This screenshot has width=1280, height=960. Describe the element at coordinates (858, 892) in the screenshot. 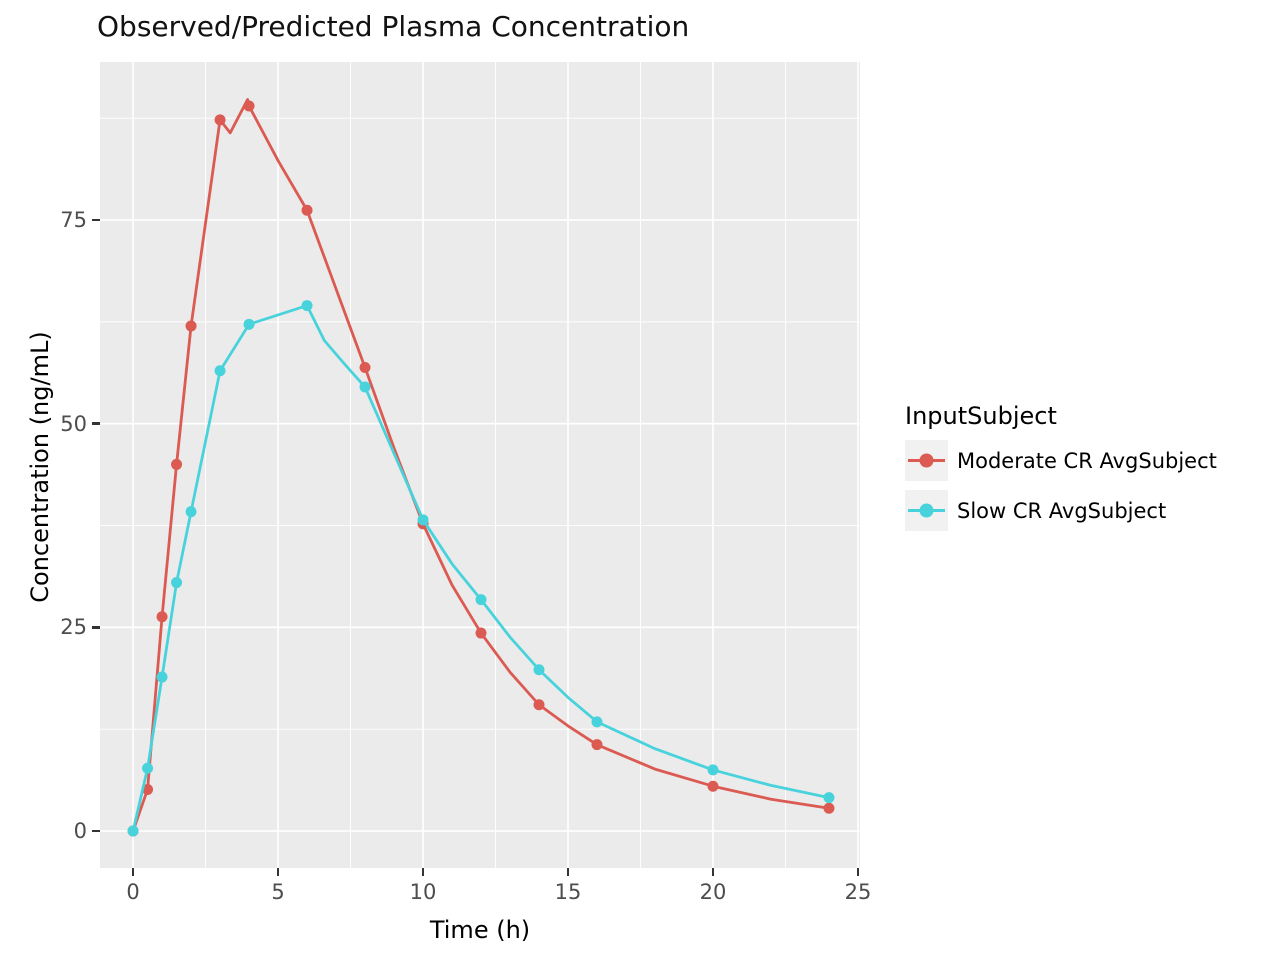

I see `x-tick-label: 25` at that location.